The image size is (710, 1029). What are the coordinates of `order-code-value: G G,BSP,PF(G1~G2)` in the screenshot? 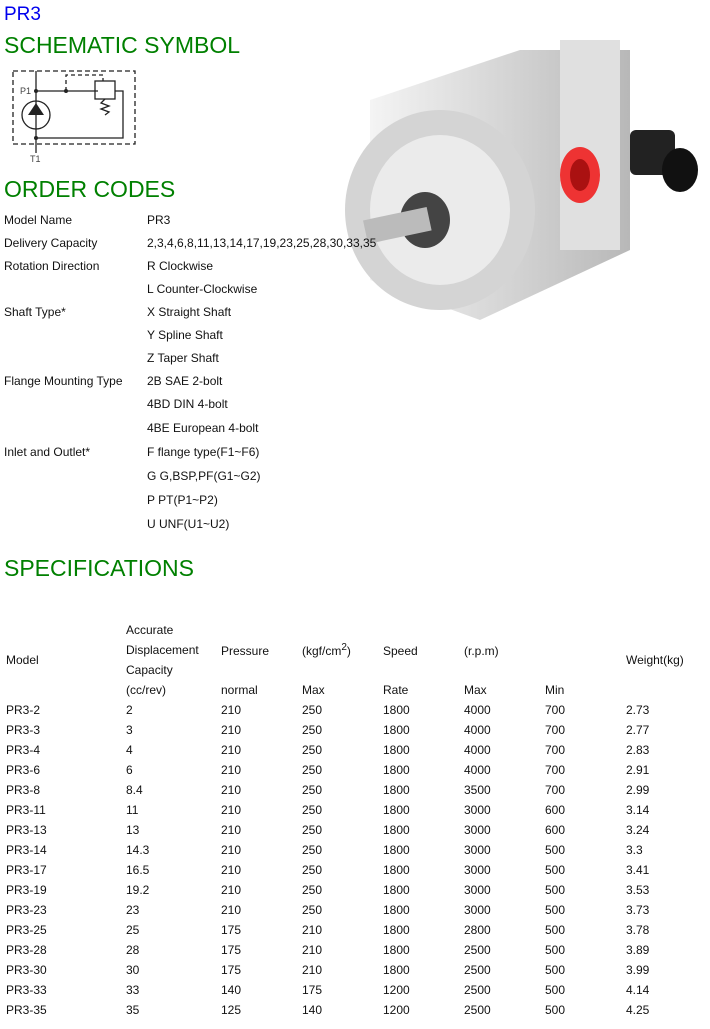 It's located at (204, 476).